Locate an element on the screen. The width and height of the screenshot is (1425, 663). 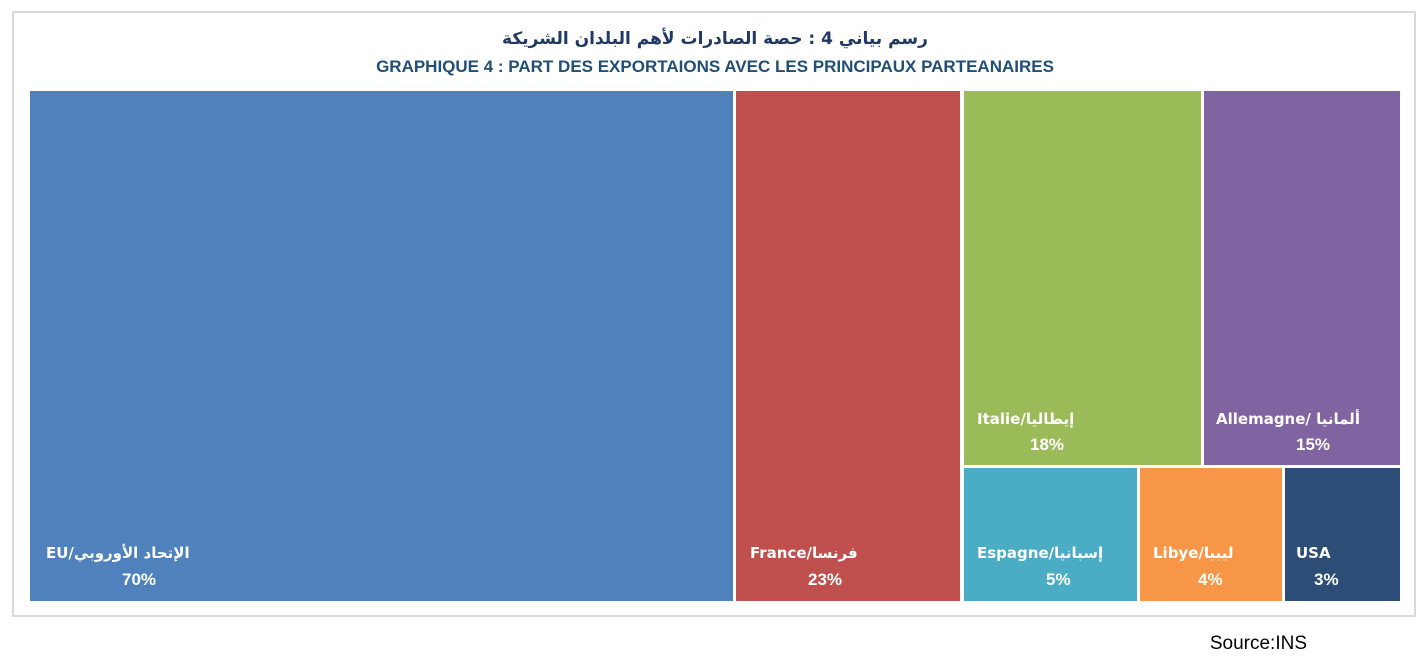
tile-france is located at coordinates (848, 346).